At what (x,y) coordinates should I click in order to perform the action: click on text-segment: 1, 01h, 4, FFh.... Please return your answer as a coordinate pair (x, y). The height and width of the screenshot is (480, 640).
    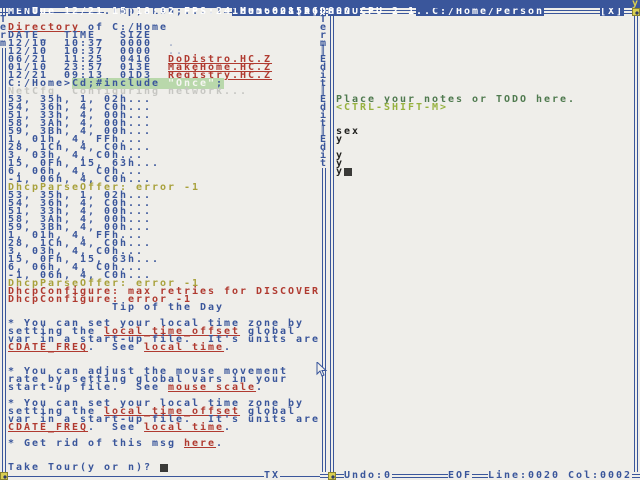
    Looking at the image, I should click on (76, 139).